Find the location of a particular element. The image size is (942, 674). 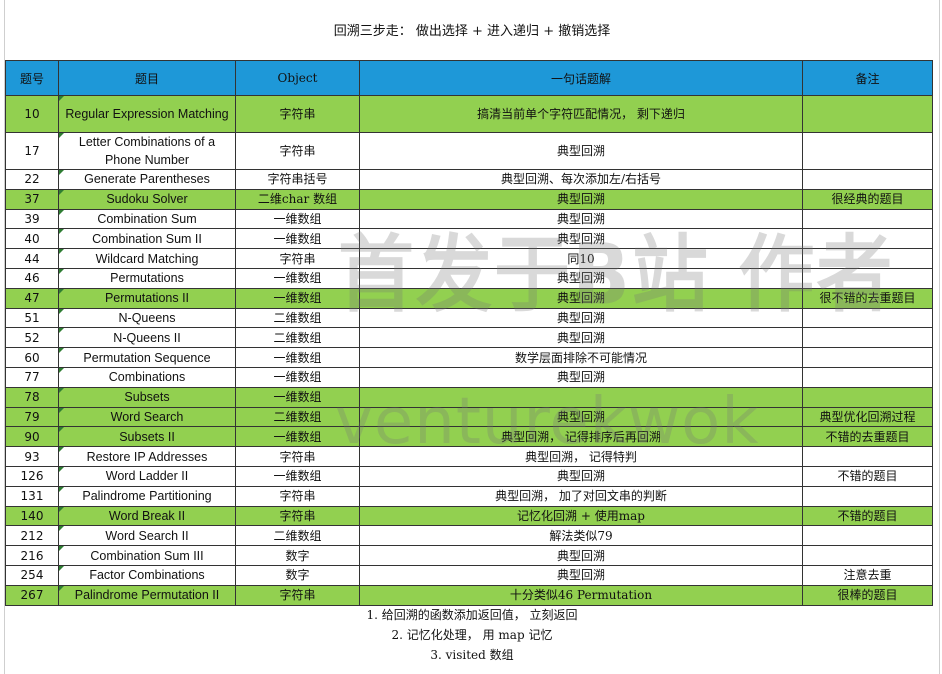

cell-title: Combination Sum III is located at coordinates (147, 555).